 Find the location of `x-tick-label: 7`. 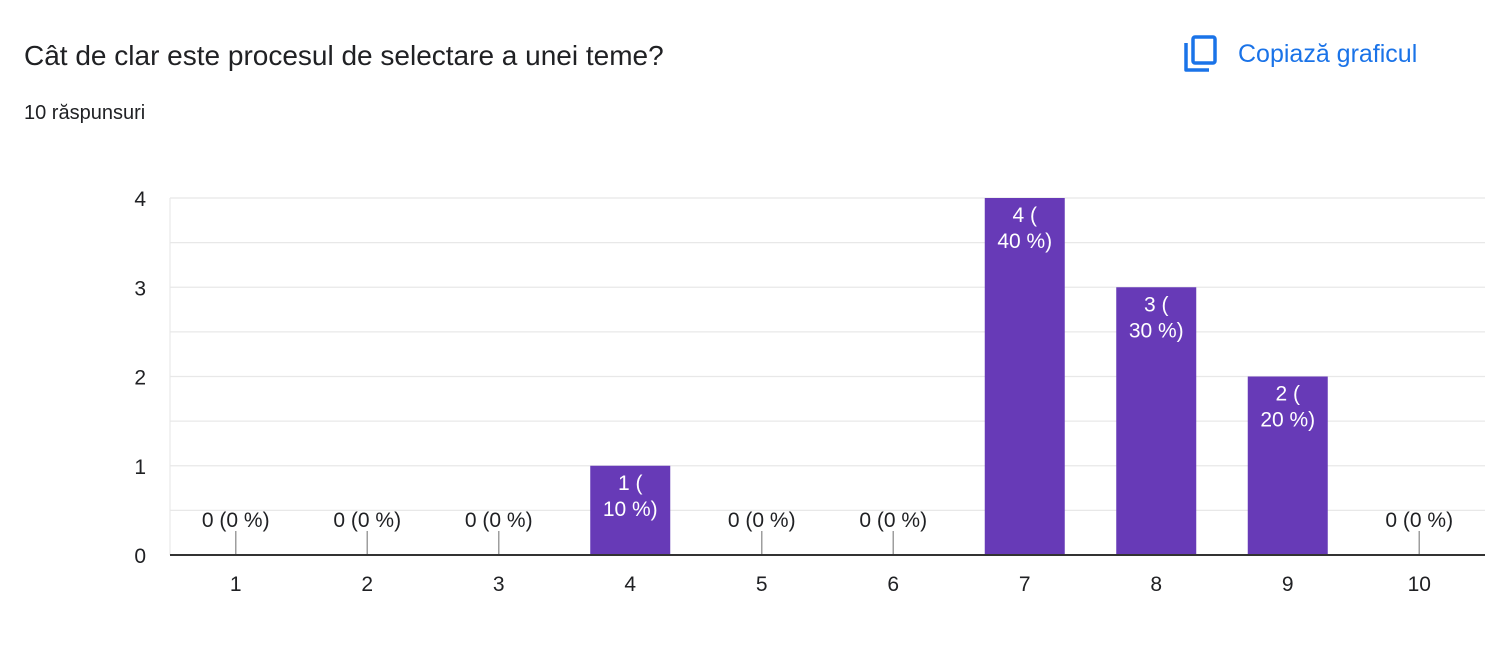

x-tick-label: 7 is located at coordinates (1025, 584).